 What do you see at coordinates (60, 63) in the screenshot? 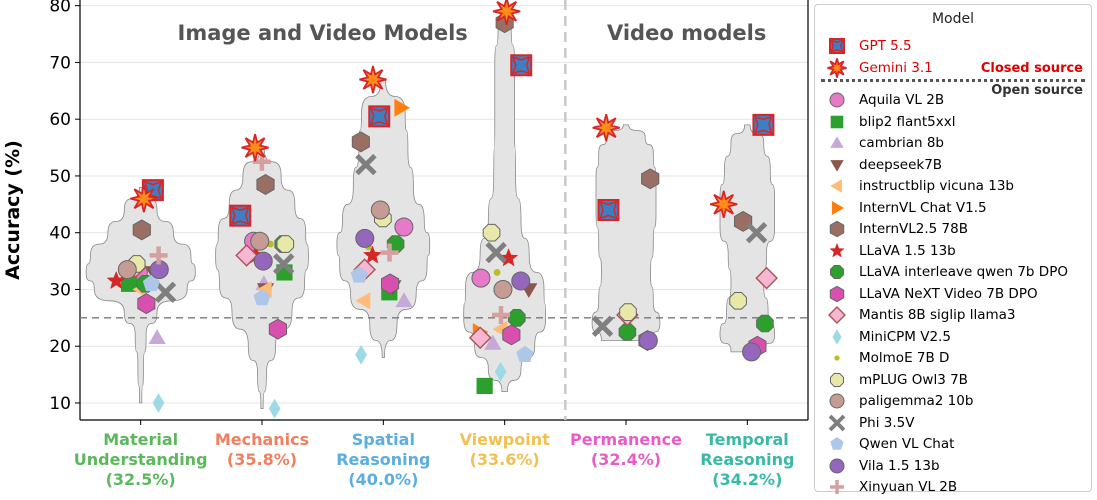
I see `y-tick-label: 70` at bounding box center [60, 63].